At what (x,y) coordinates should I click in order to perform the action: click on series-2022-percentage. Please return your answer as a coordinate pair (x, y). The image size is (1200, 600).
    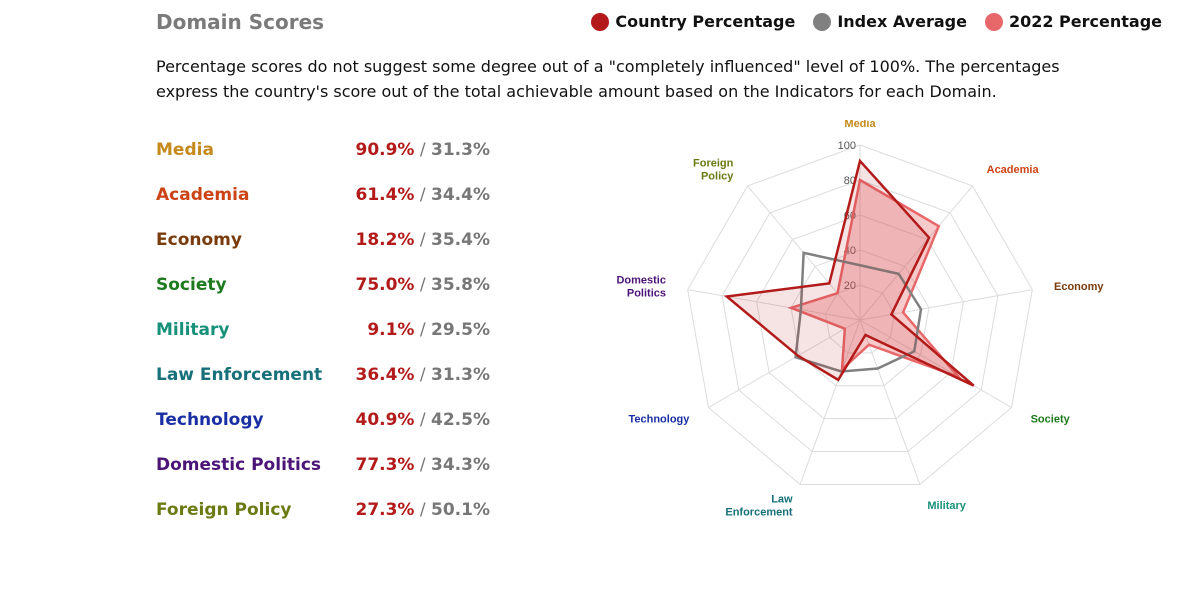
    Looking at the image, I should click on (875, 279).